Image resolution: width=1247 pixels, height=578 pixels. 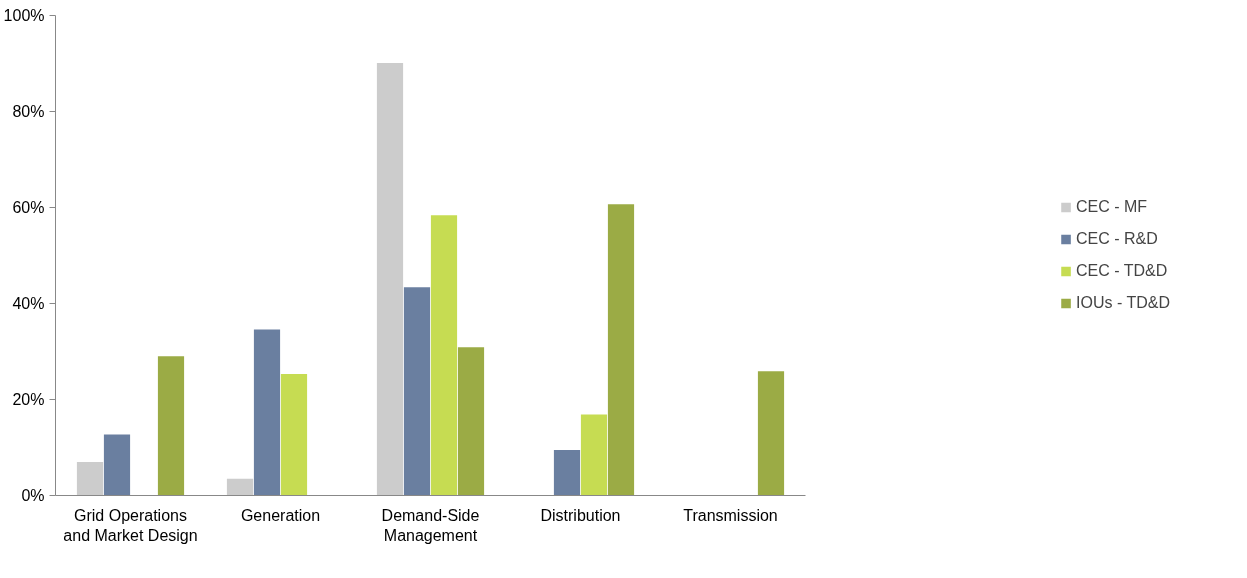 What do you see at coordinates (730, 515) in the screenshot?
I see `x-tick-label: Transmission` at bounding box center [730, 515].